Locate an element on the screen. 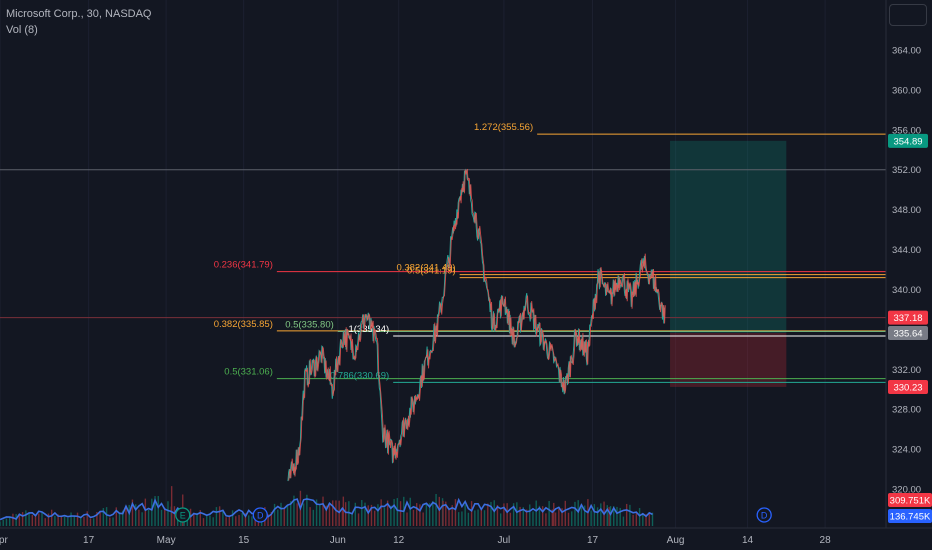 The image size is (932, 550). volume-indicator-title: Vol (8) is located at coordinates (22, 30).